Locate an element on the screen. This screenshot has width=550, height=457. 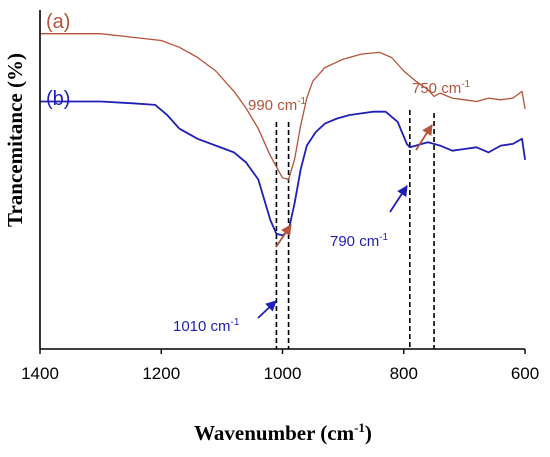
annotation-label: 750 cm-1 is located at coordinates (441, 88).